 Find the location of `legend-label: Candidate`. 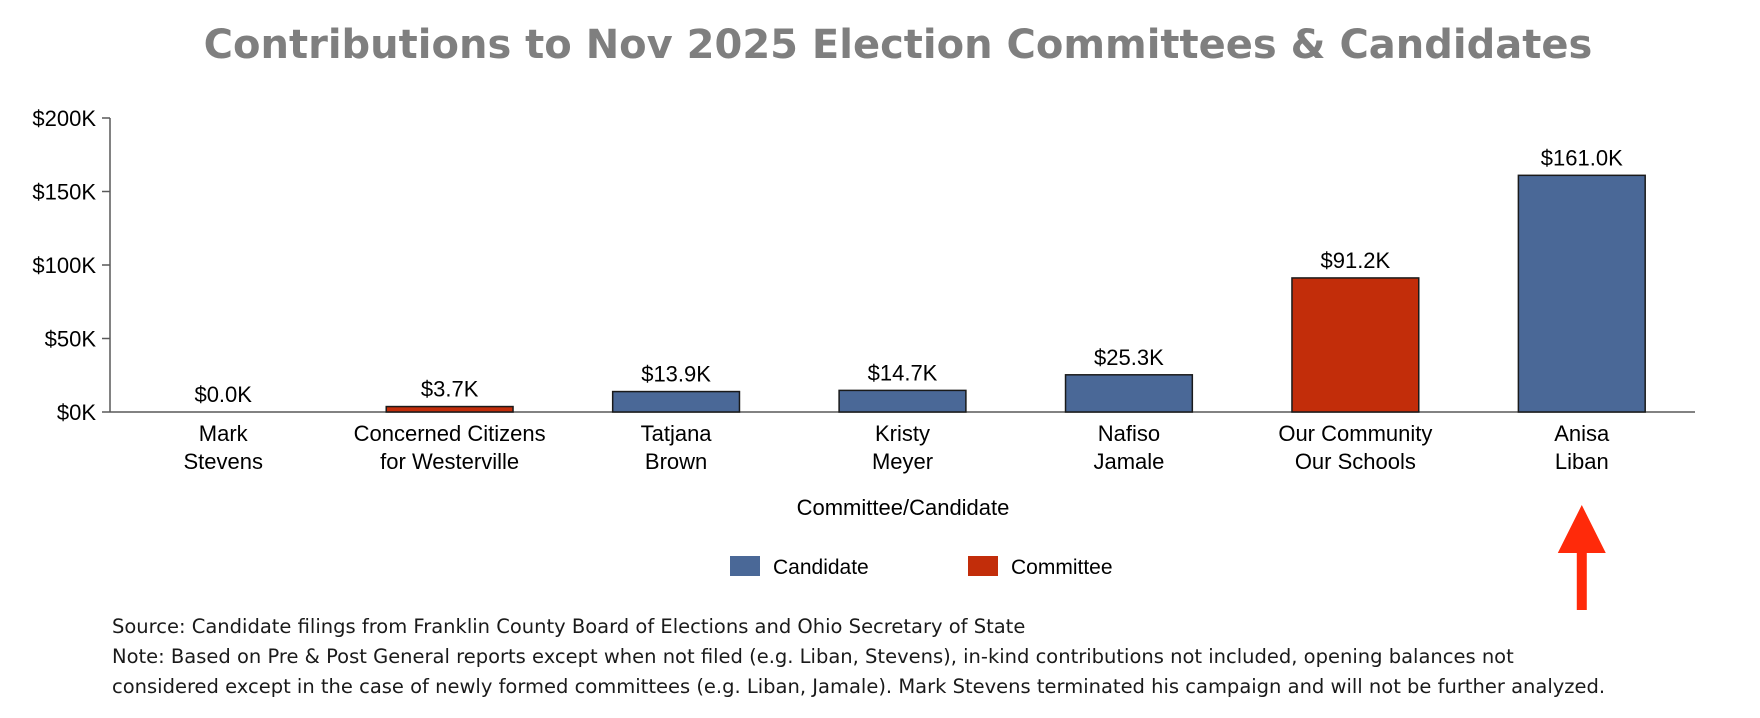

legend-label: Candidate is located at coordinates (821, 567).